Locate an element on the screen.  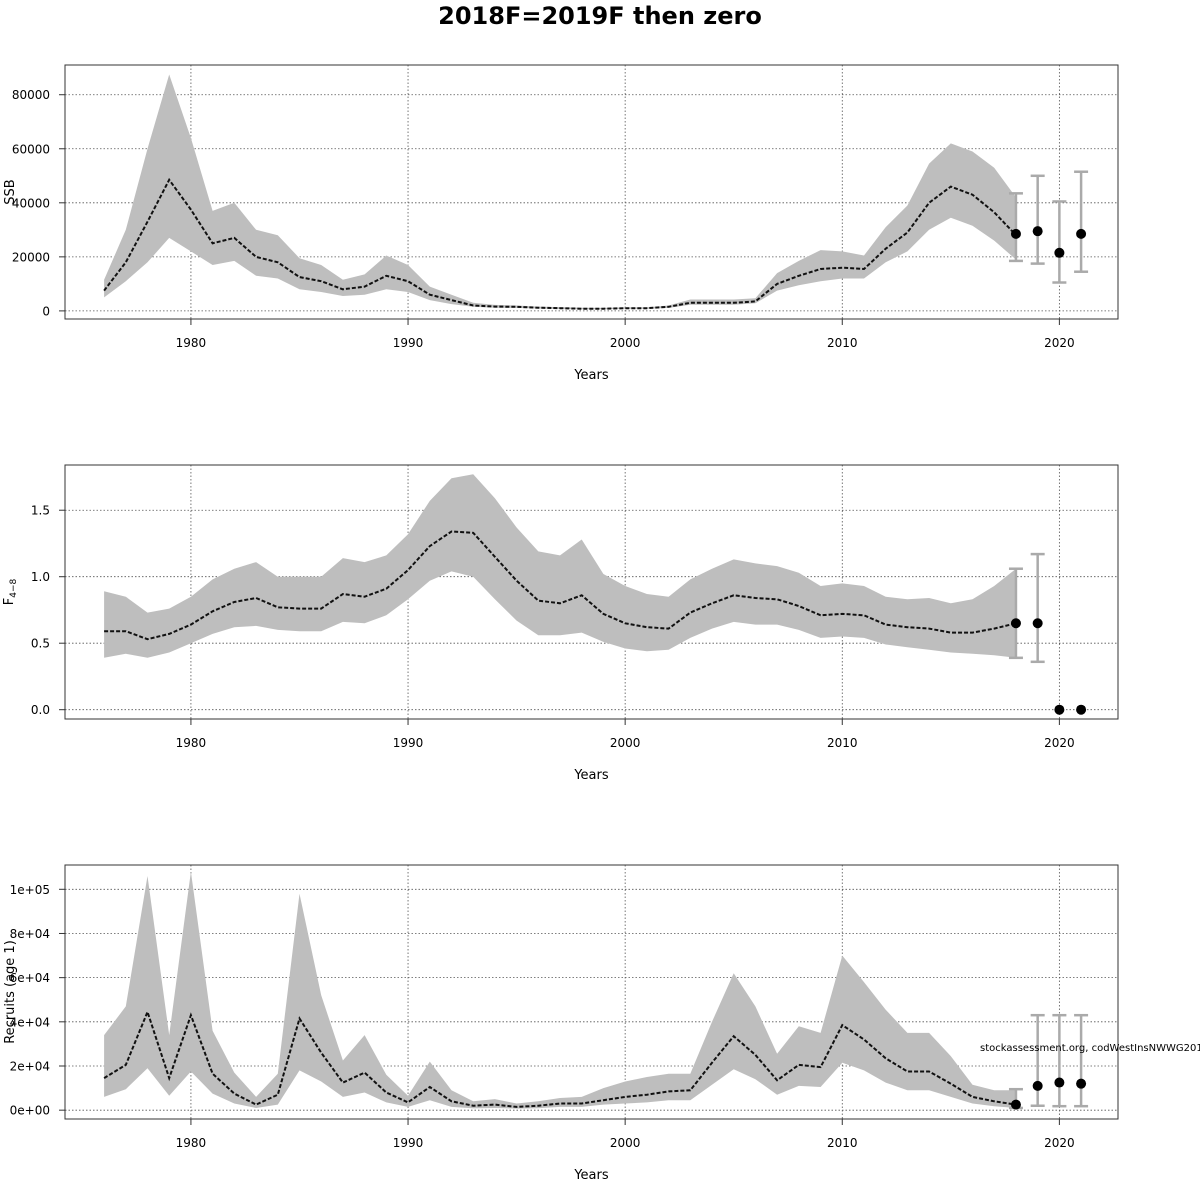
ssb-forecast-point-2020 is located at coordinates (1059, 252).